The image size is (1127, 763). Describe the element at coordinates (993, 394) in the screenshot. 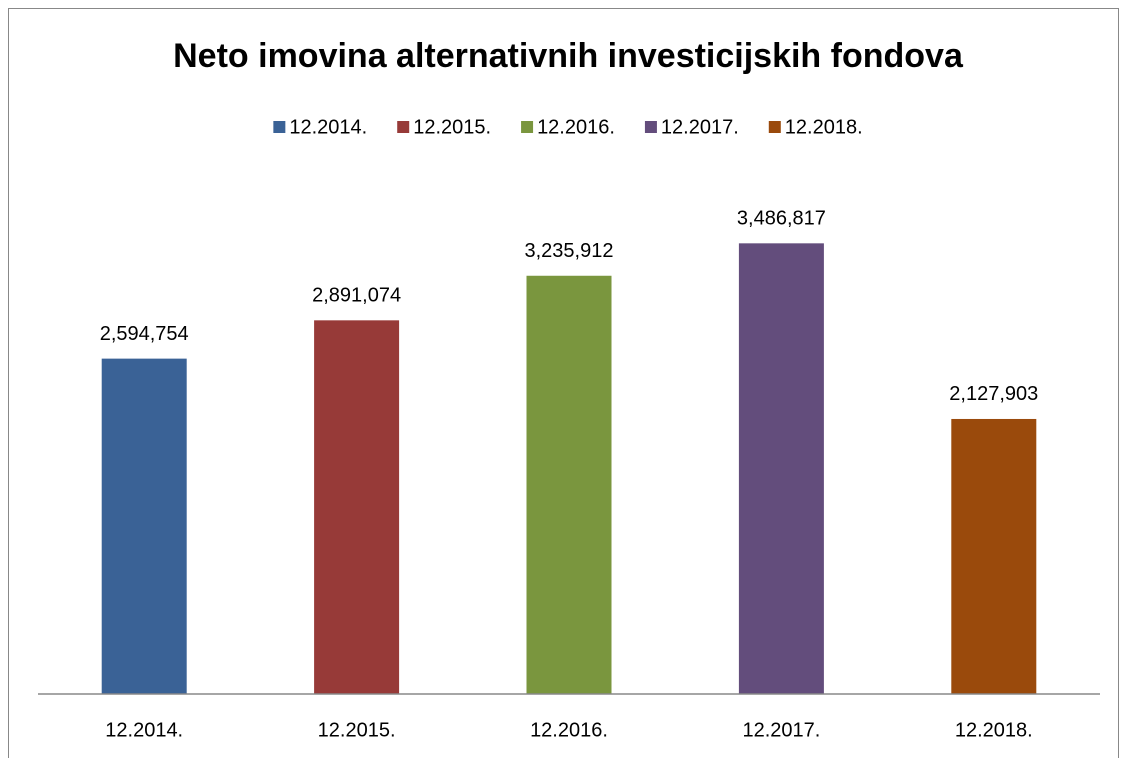

I see `data-label: 2,127,903` at that location.